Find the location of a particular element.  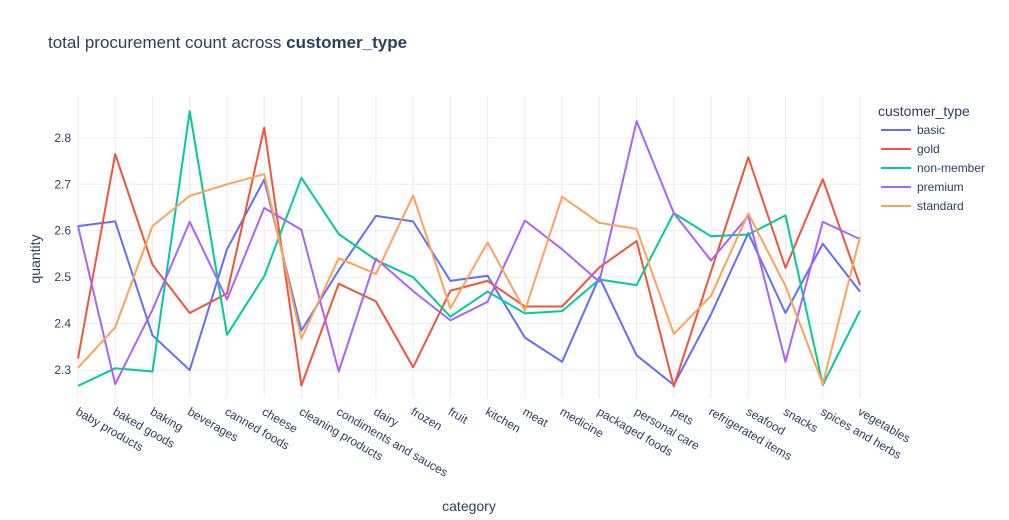

y-tick-label: 2.3 is located at coordinates (62, 370).